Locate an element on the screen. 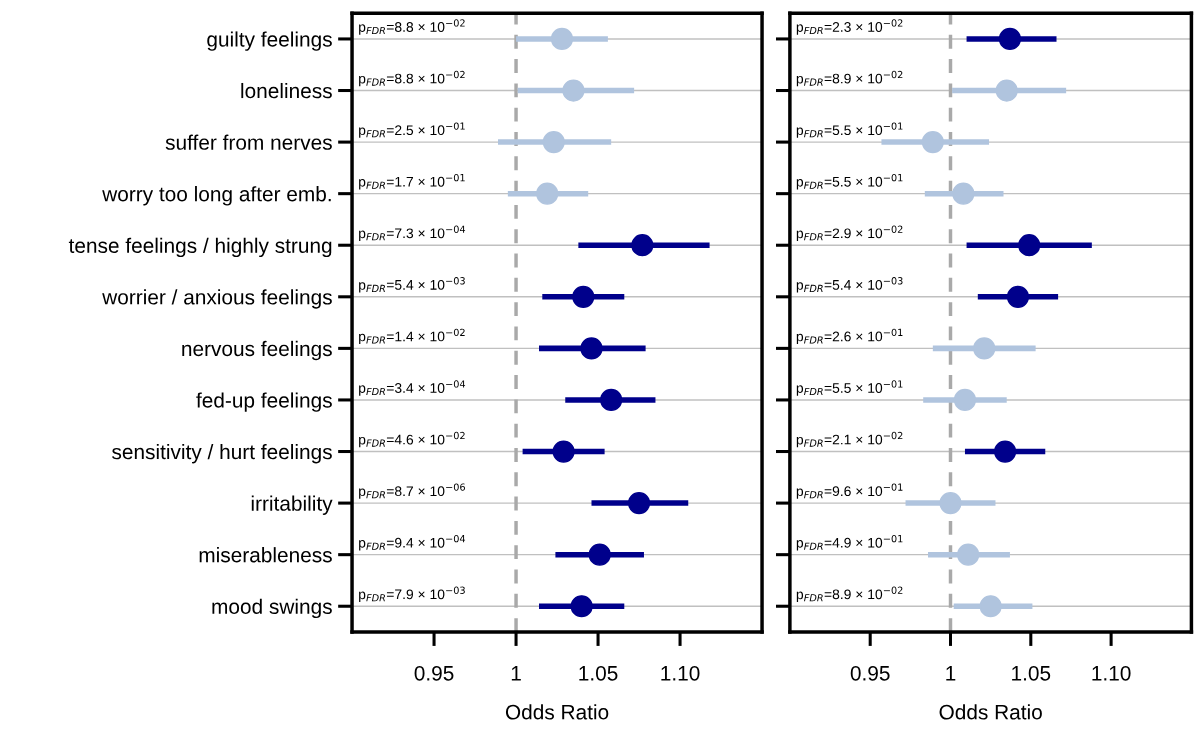  y-tick-label: loneliness is located at coordinates (286, 90).